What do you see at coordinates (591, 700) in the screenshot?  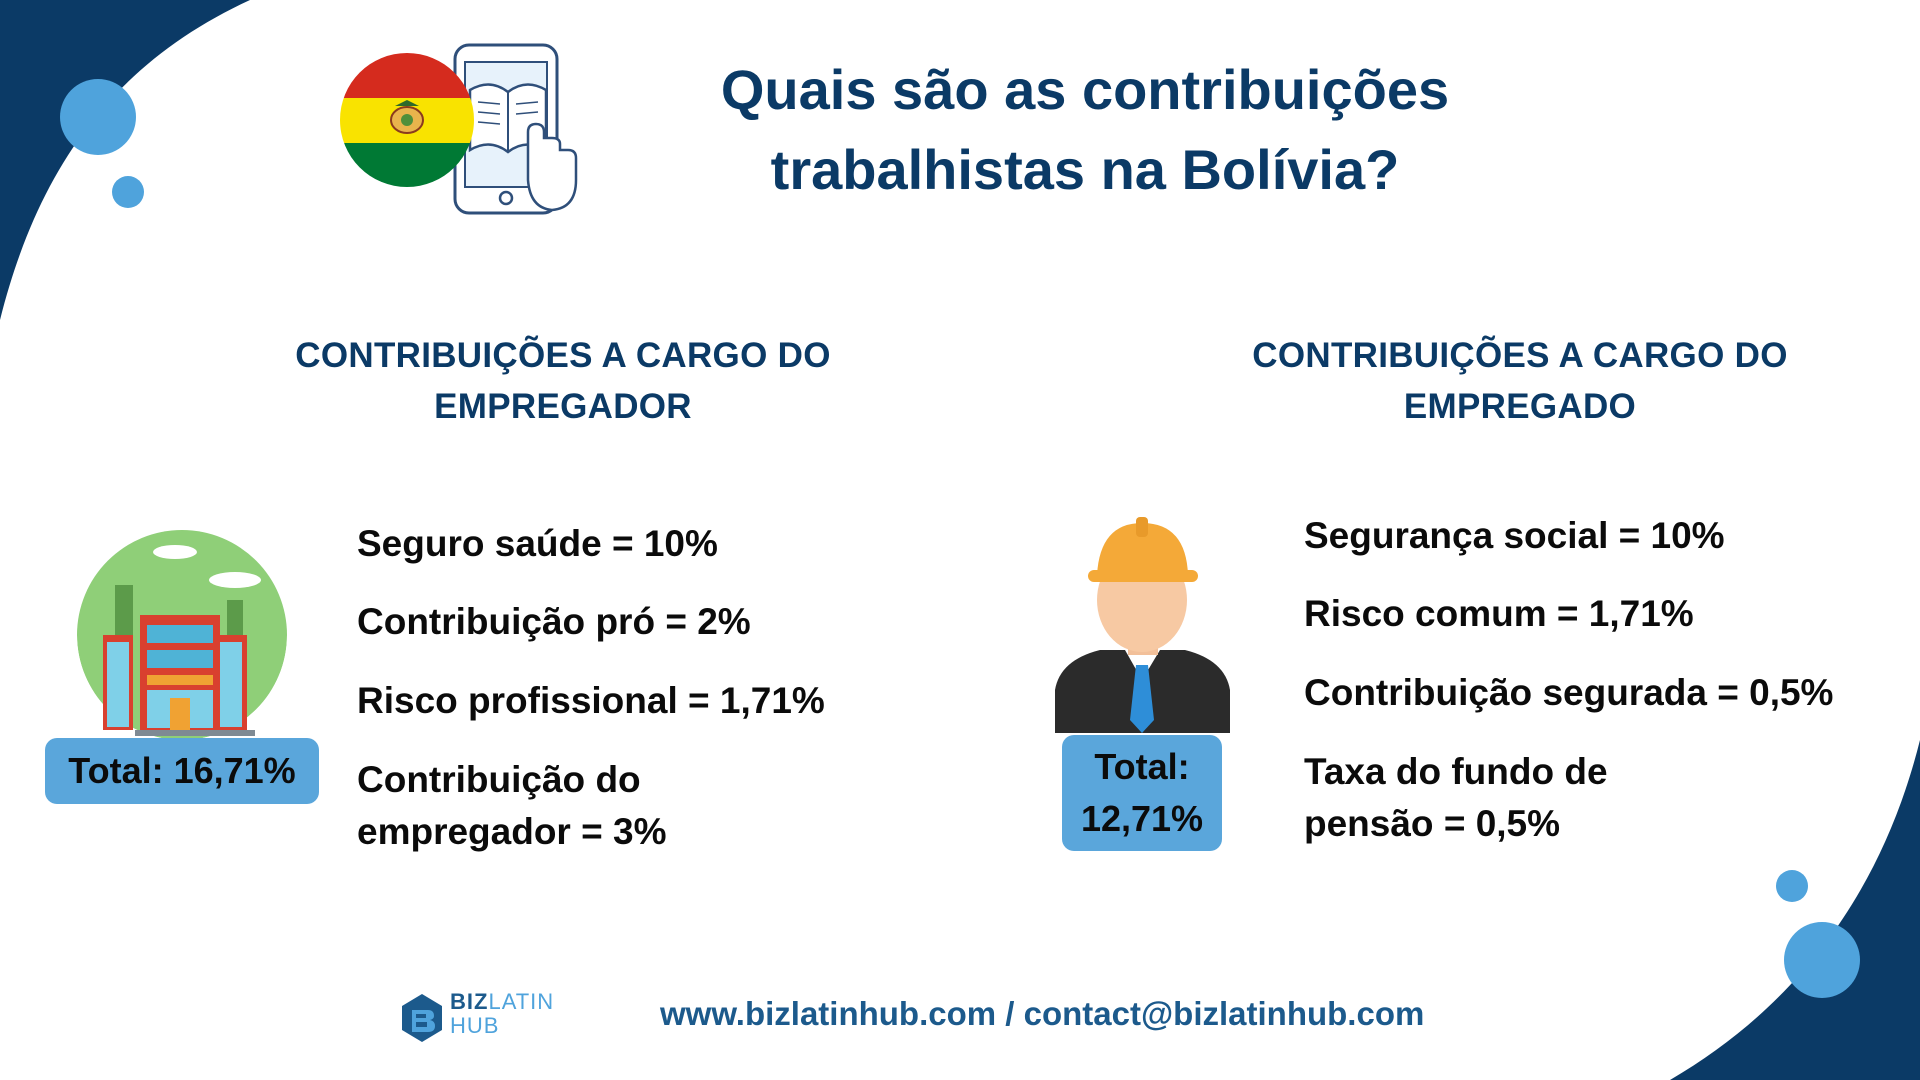 I see `list-item: Risco profissional = 1,71%` at bounding box center [591, 700].